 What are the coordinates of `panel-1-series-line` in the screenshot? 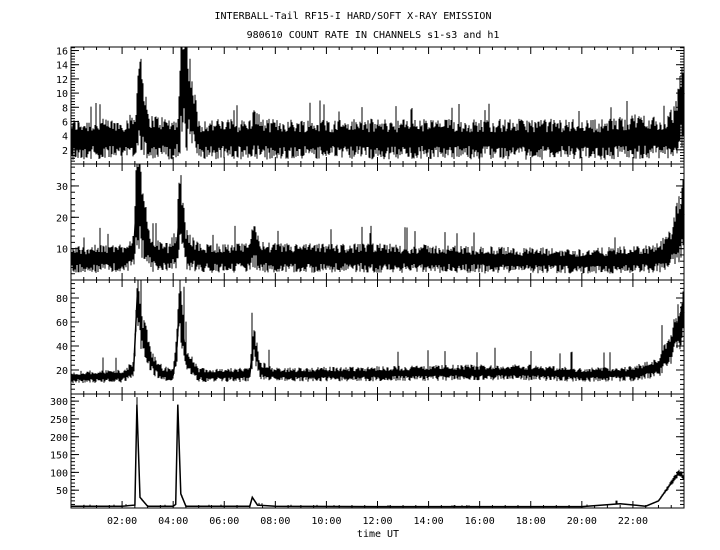 It's located at (378, 105).